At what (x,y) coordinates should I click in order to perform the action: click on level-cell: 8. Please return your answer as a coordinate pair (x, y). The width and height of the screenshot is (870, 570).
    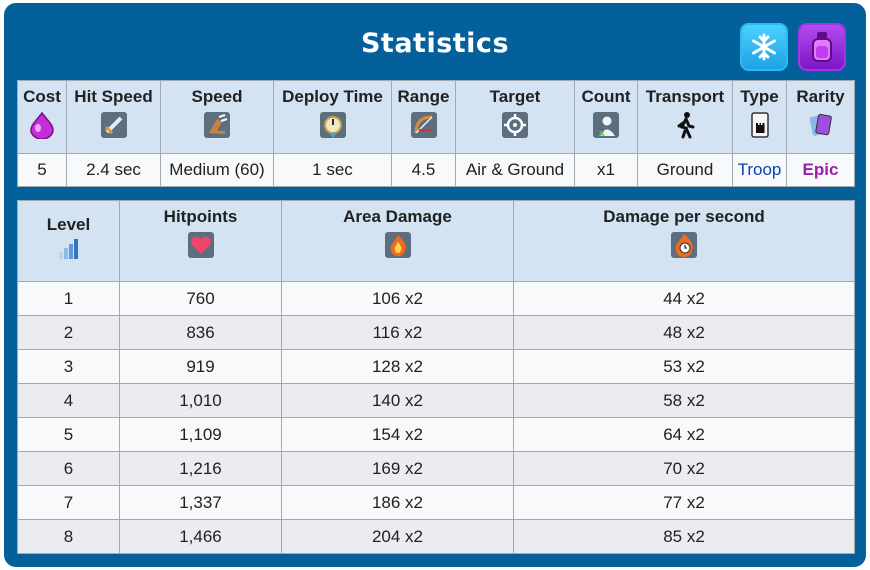
    Looking at the image, I should click on (68, 536).